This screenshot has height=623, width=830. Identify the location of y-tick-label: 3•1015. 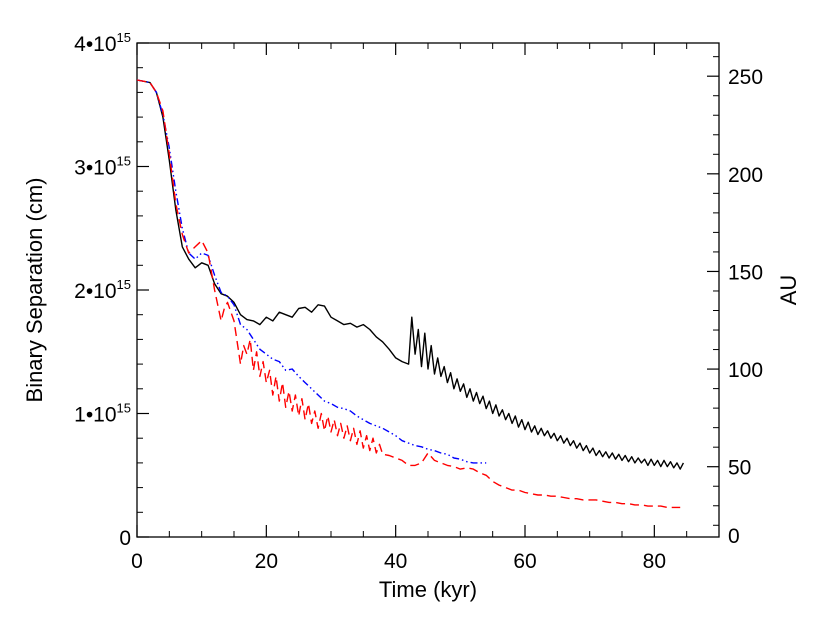
(102, 167).